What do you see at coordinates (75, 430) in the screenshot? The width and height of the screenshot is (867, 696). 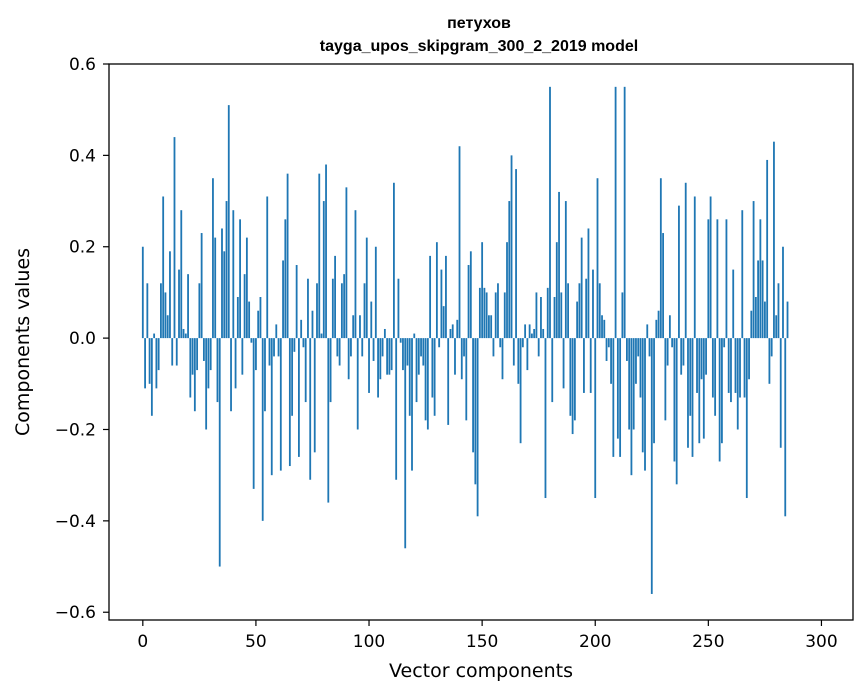 I see `y-tick-label: −0.2` at bounding box center [75, 430].